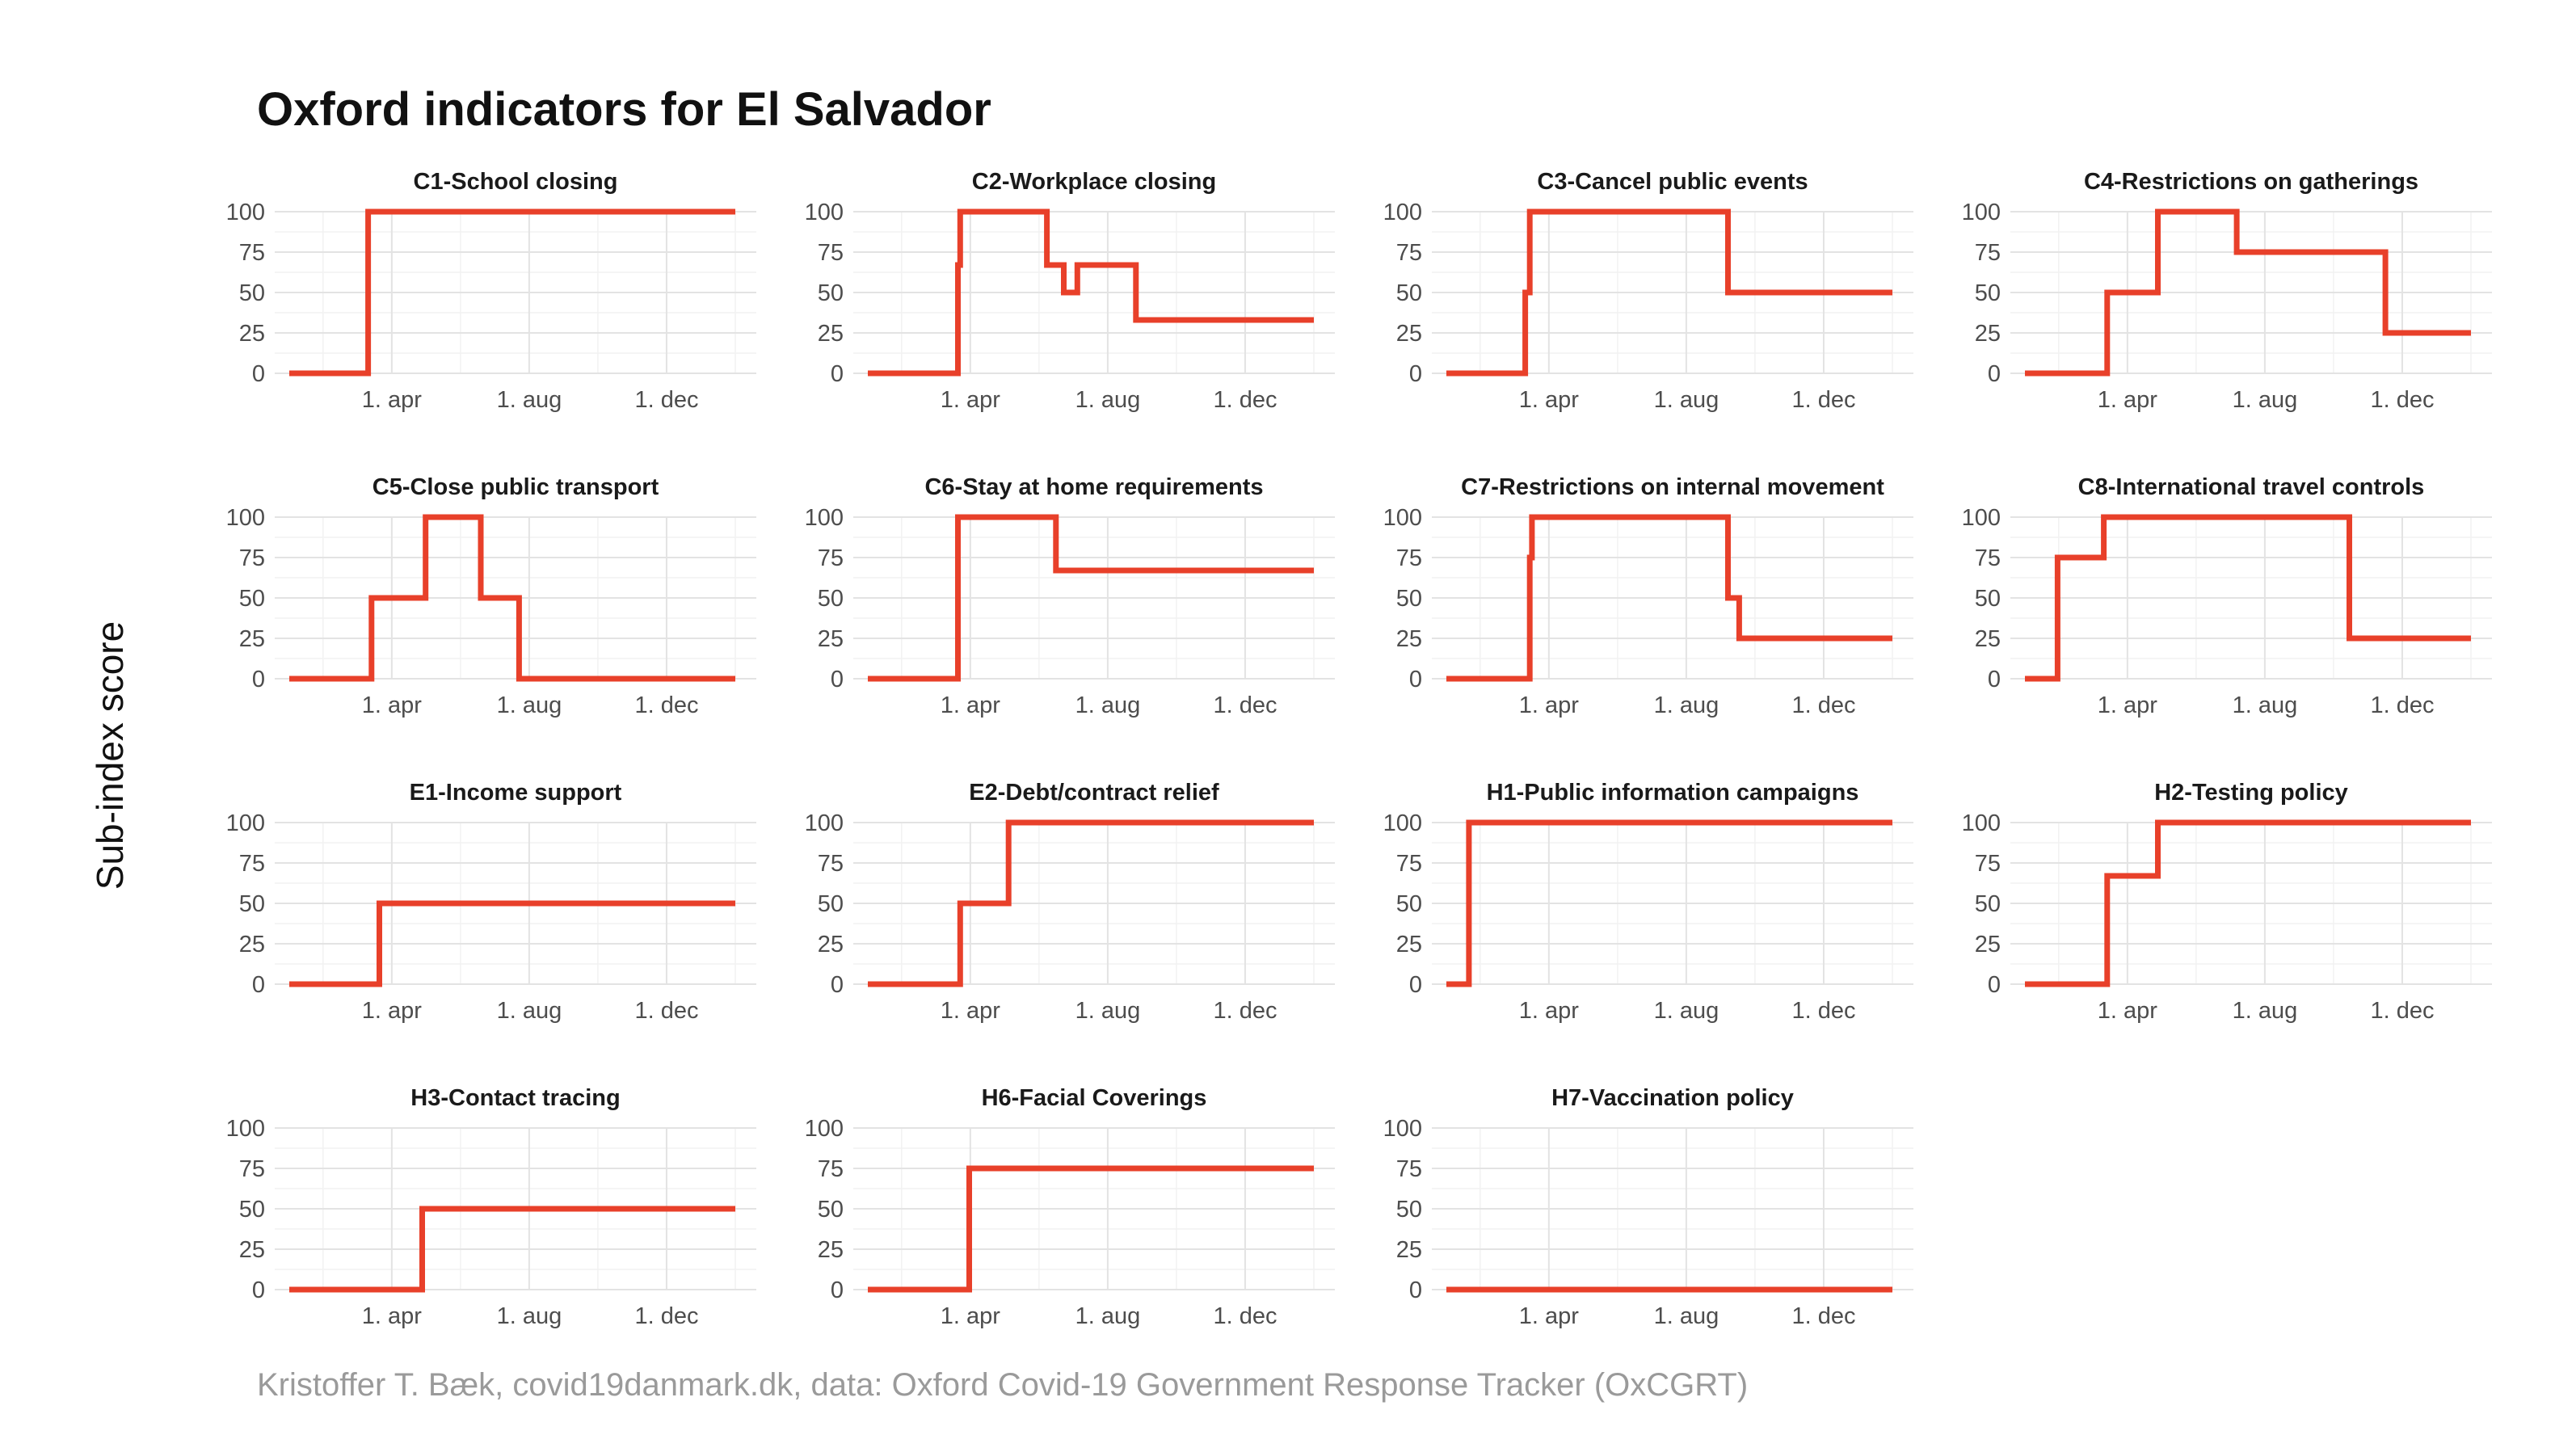 This screenshot has height=1431, width=2576. Describe the element at coordinates (516, 182) in the screenshot. I see `panel-title: C1-School closing` at that location.